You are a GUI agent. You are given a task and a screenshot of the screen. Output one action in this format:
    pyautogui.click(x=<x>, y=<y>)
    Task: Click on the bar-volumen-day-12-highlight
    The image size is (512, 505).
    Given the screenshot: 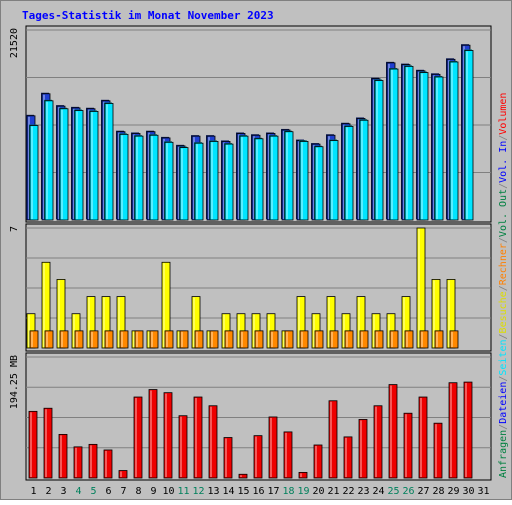 What is the action you would take?
    pyautogui.click(x=196, y=437)
    